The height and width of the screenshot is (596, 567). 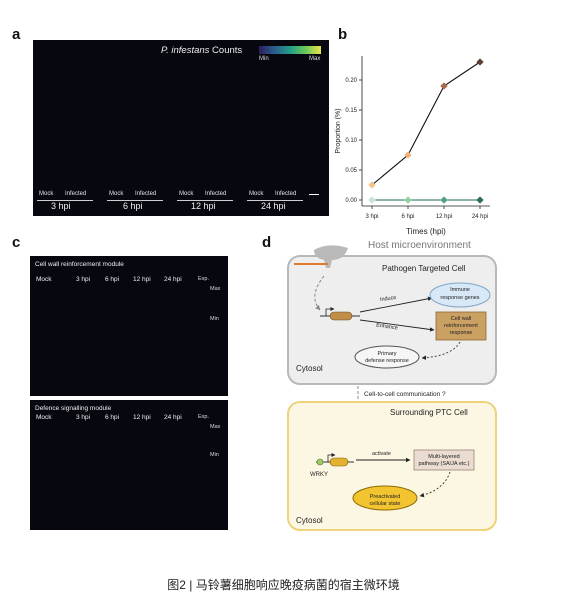 What do you see at coordinates (267, 242) in the screenshot?
I see `panel-label-d: d` at bounding box center [267, 242].